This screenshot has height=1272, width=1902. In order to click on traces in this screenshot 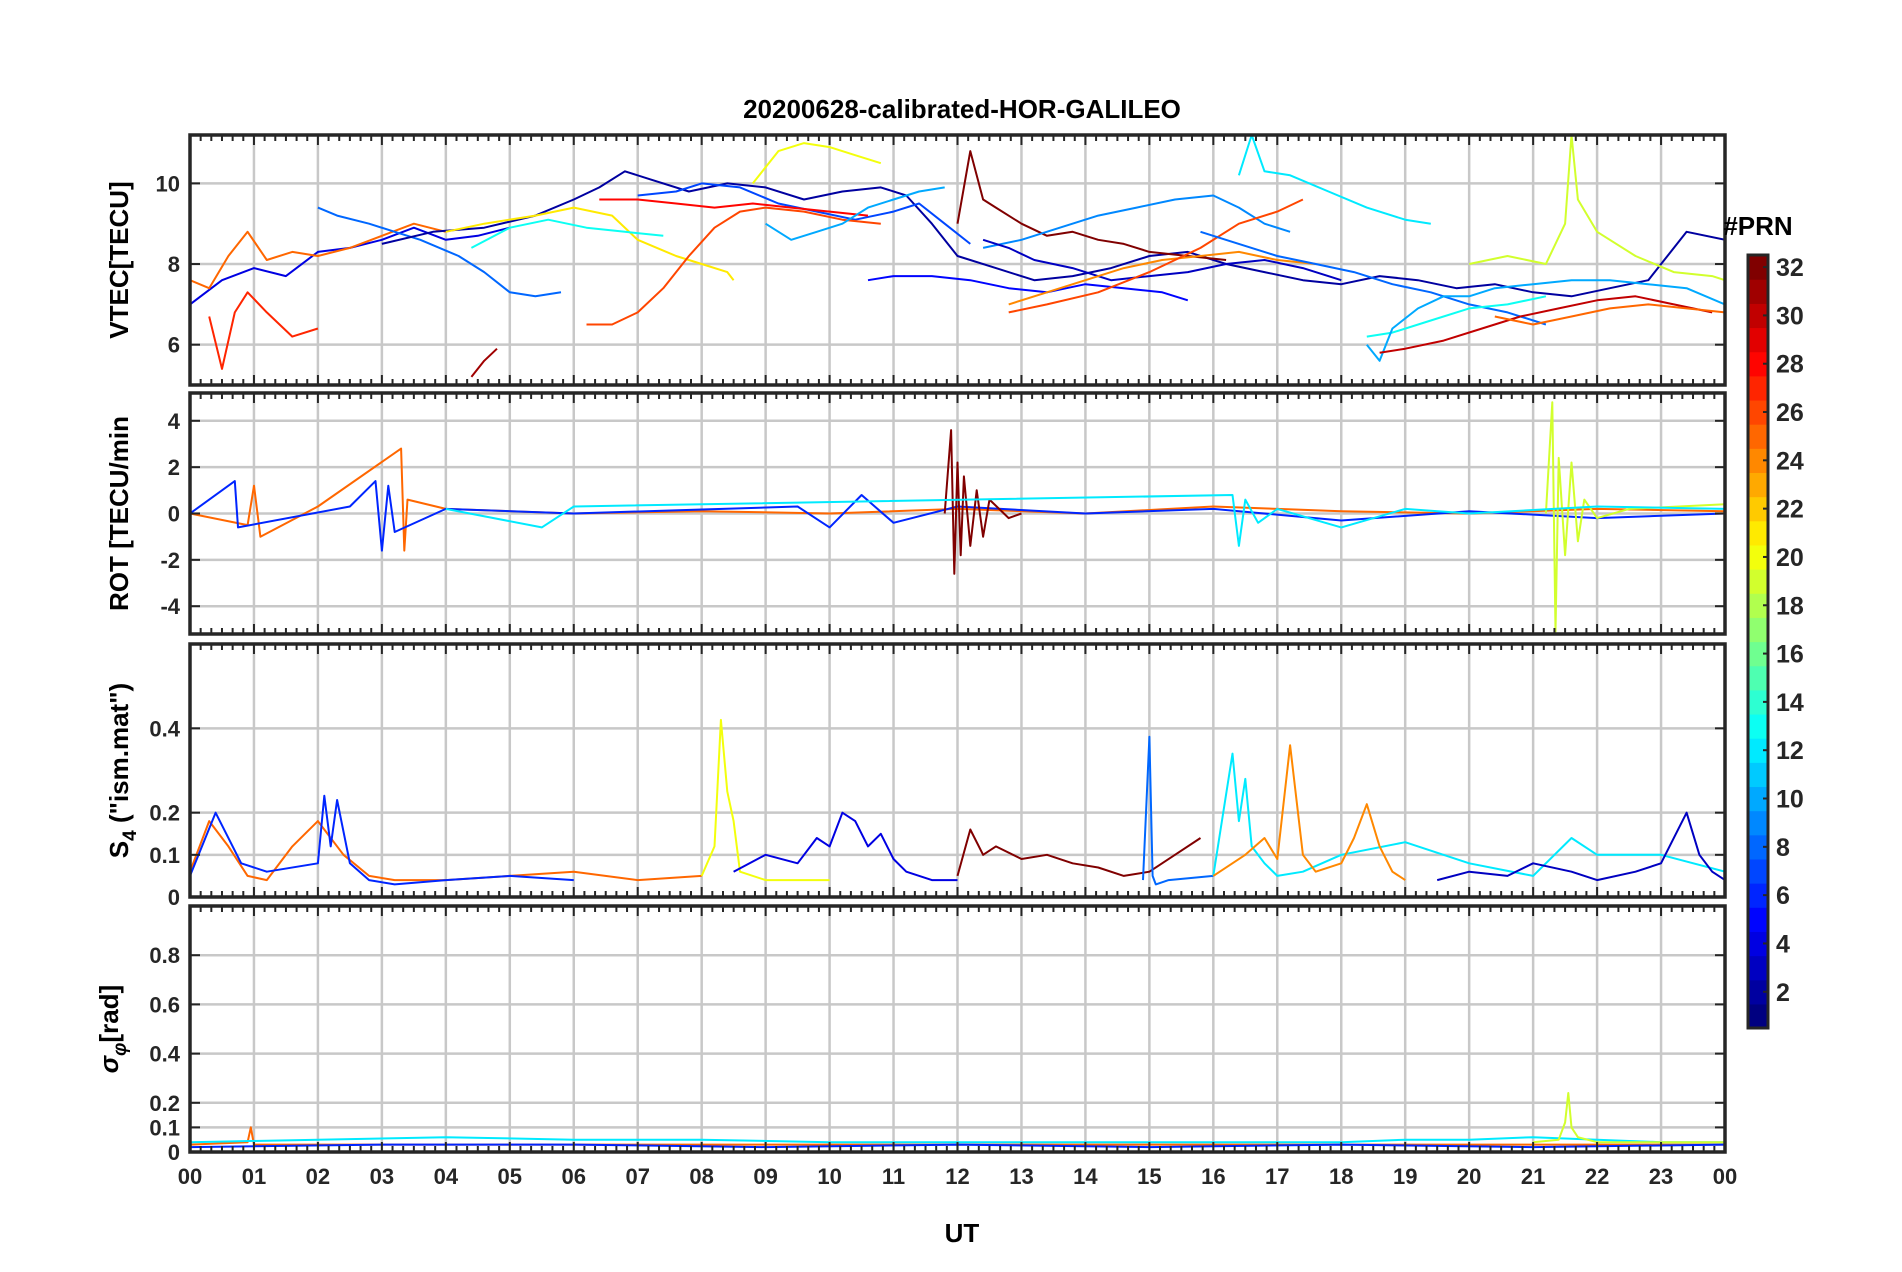, I will do `click(957, 802)`.